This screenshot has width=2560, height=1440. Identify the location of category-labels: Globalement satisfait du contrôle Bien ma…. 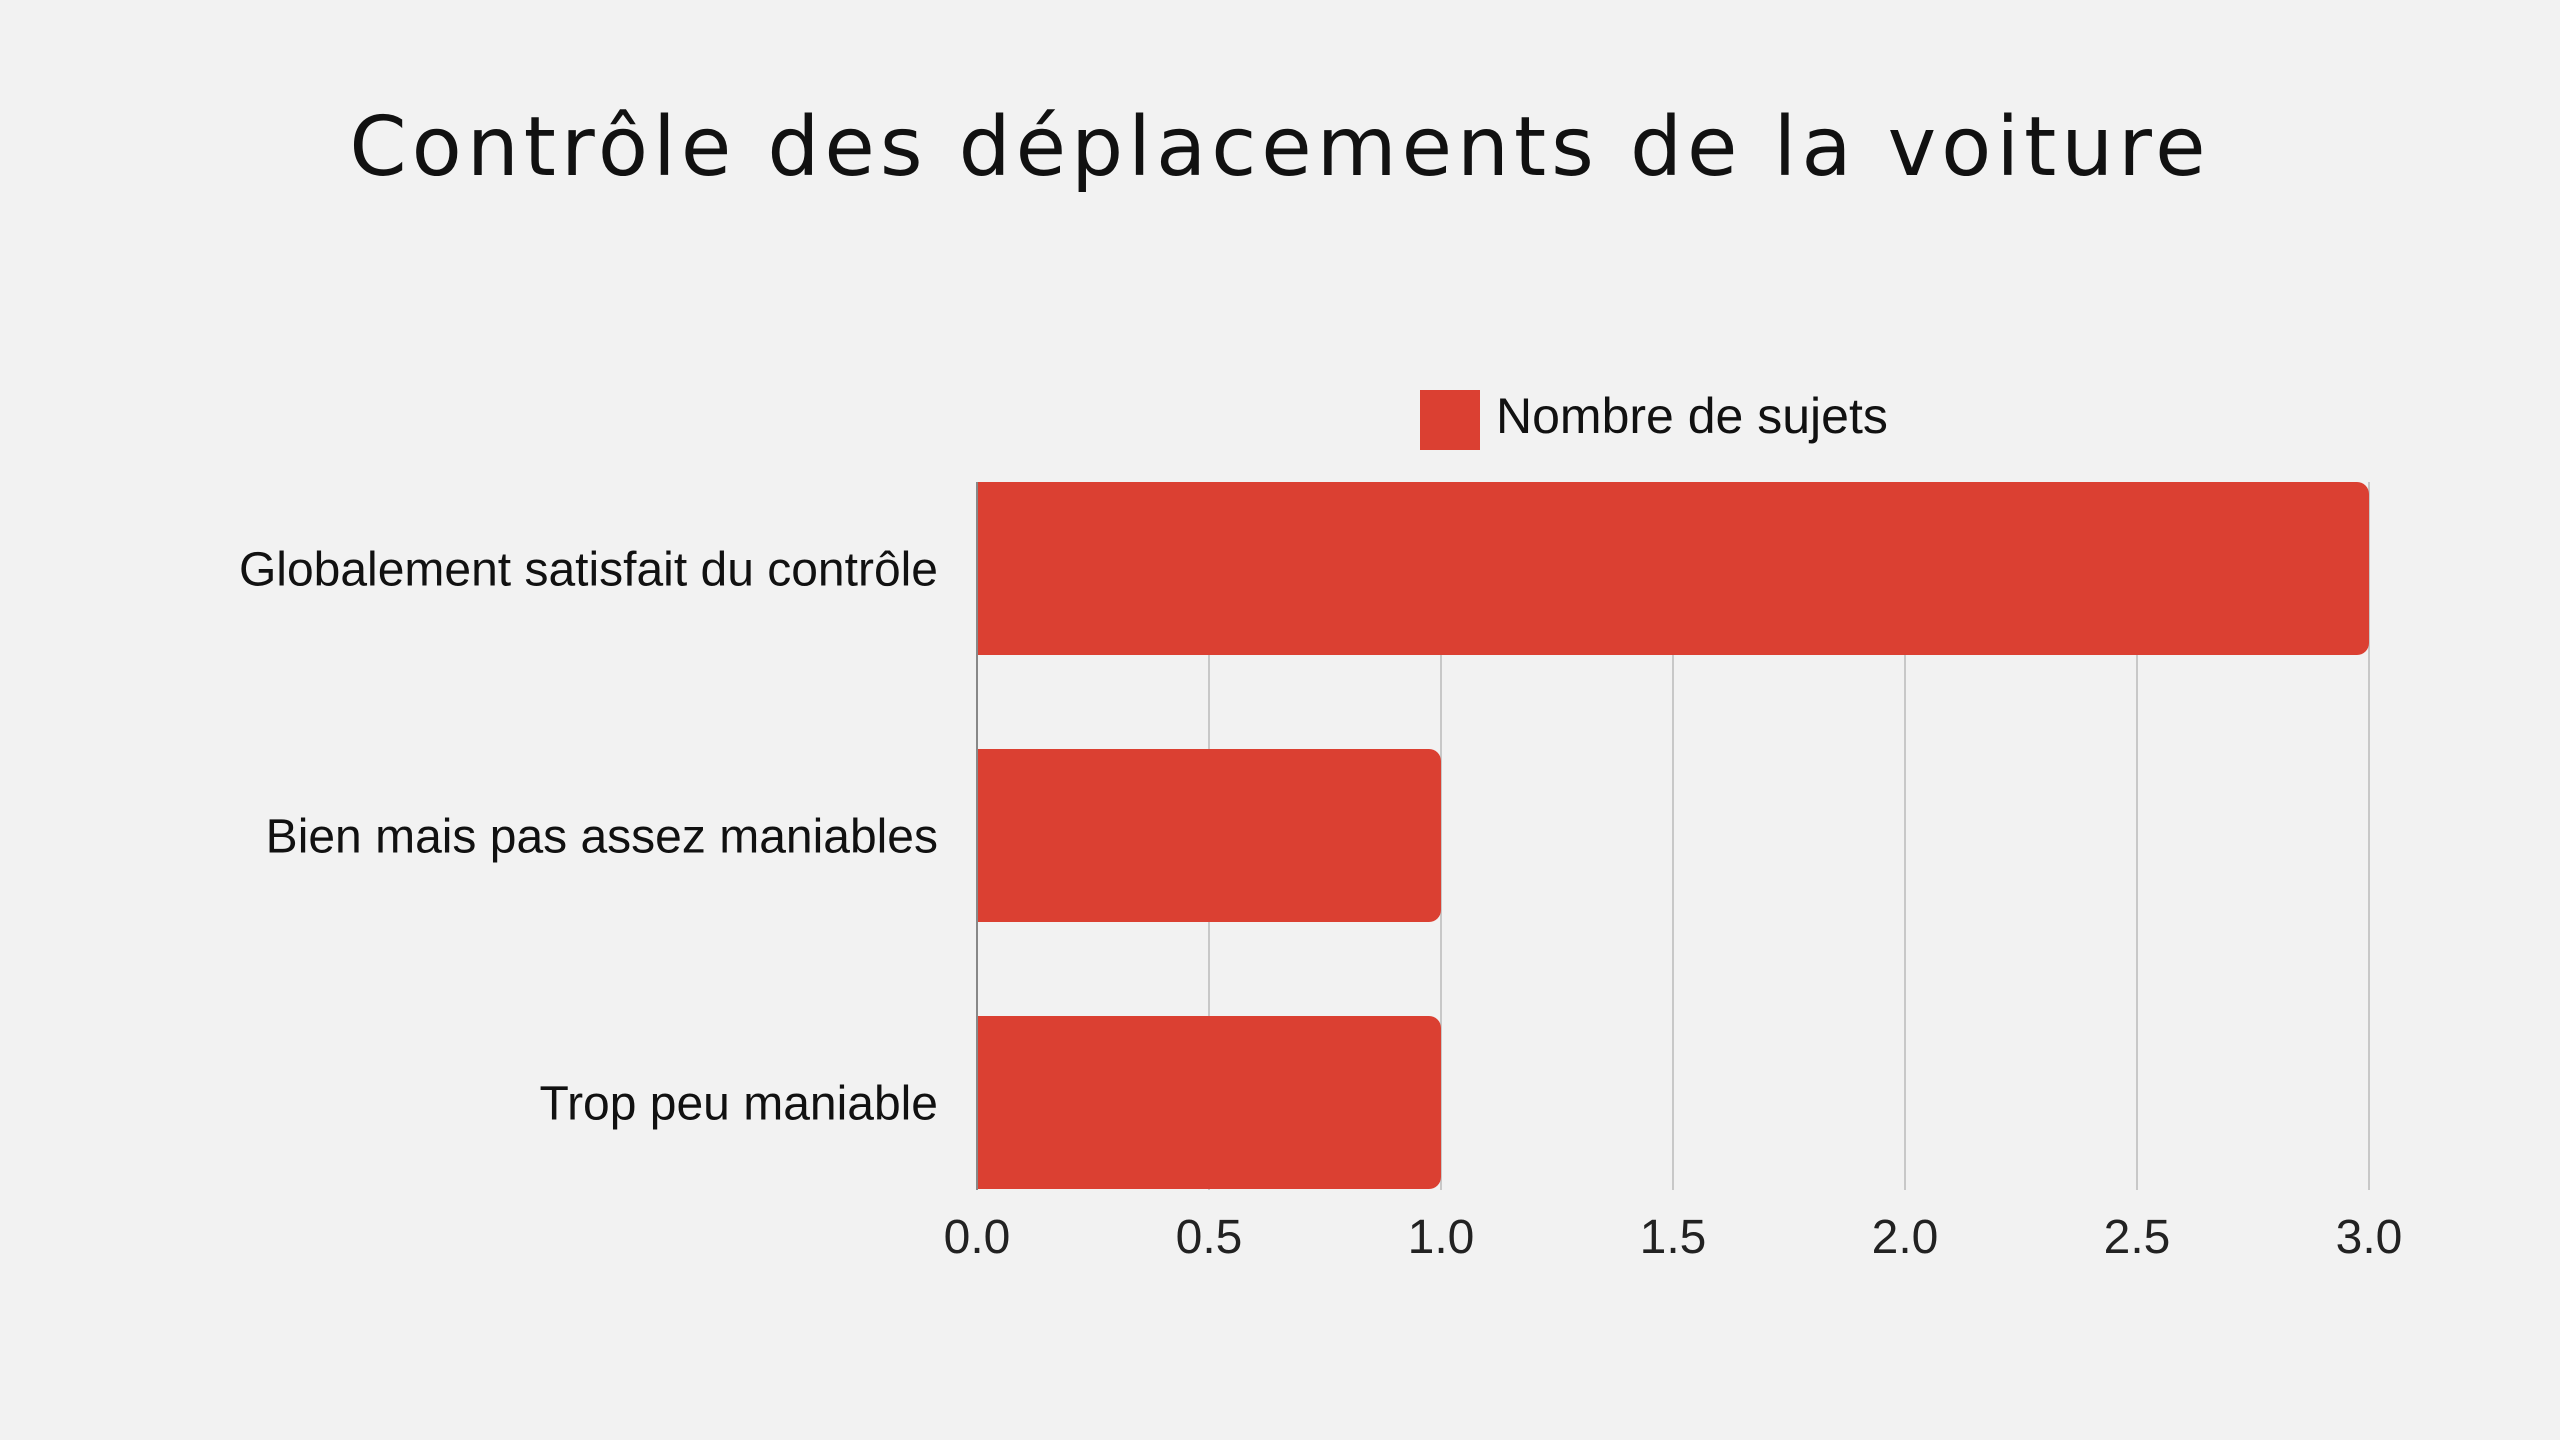
(588, 837).